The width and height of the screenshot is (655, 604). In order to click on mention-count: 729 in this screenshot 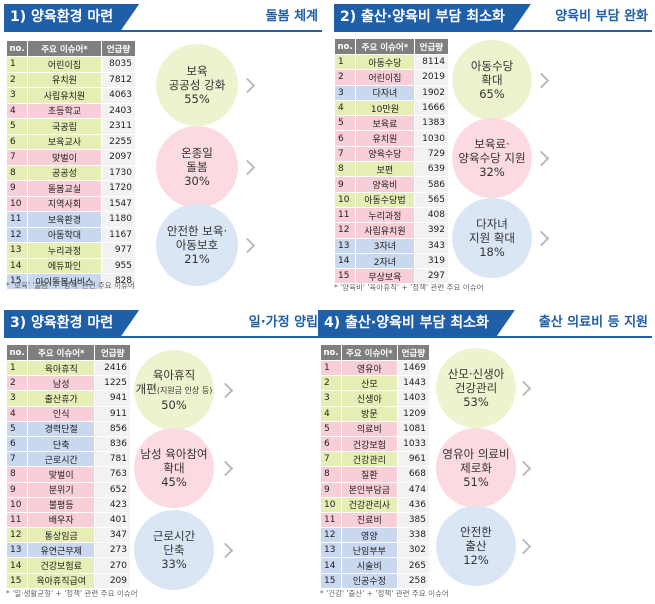, I will do `click(431, 154)`.